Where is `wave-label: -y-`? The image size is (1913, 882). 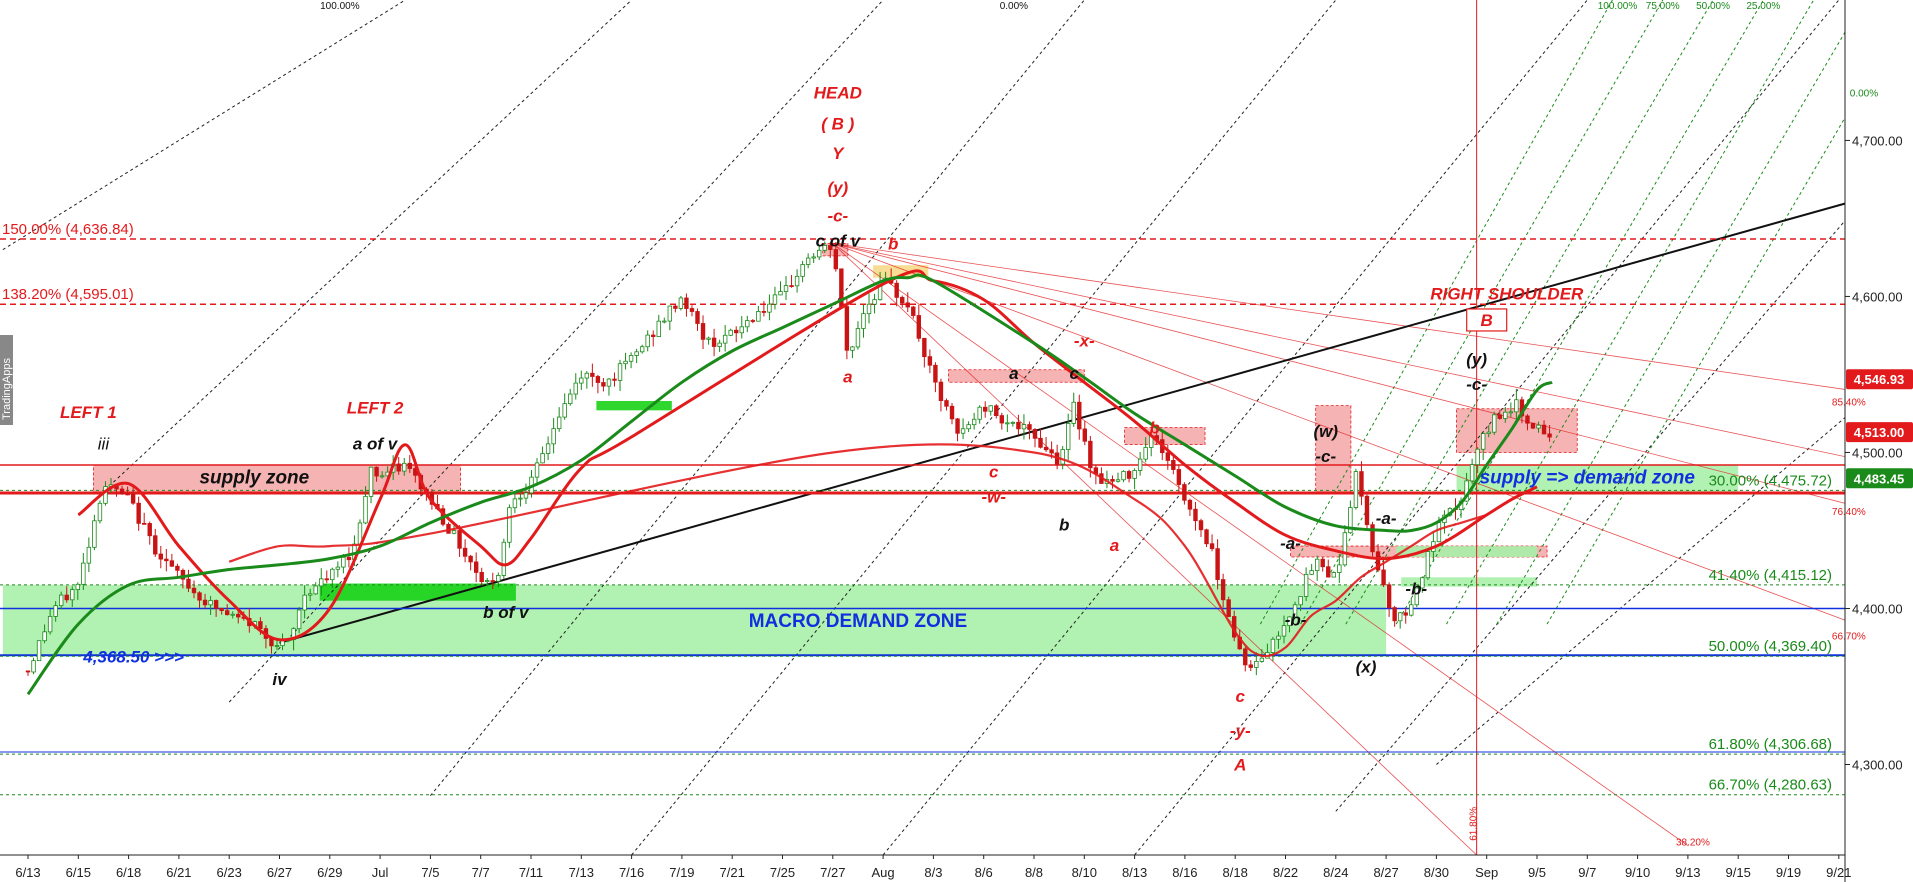 wave-label: -y- is located at coordinates (1240, 730).